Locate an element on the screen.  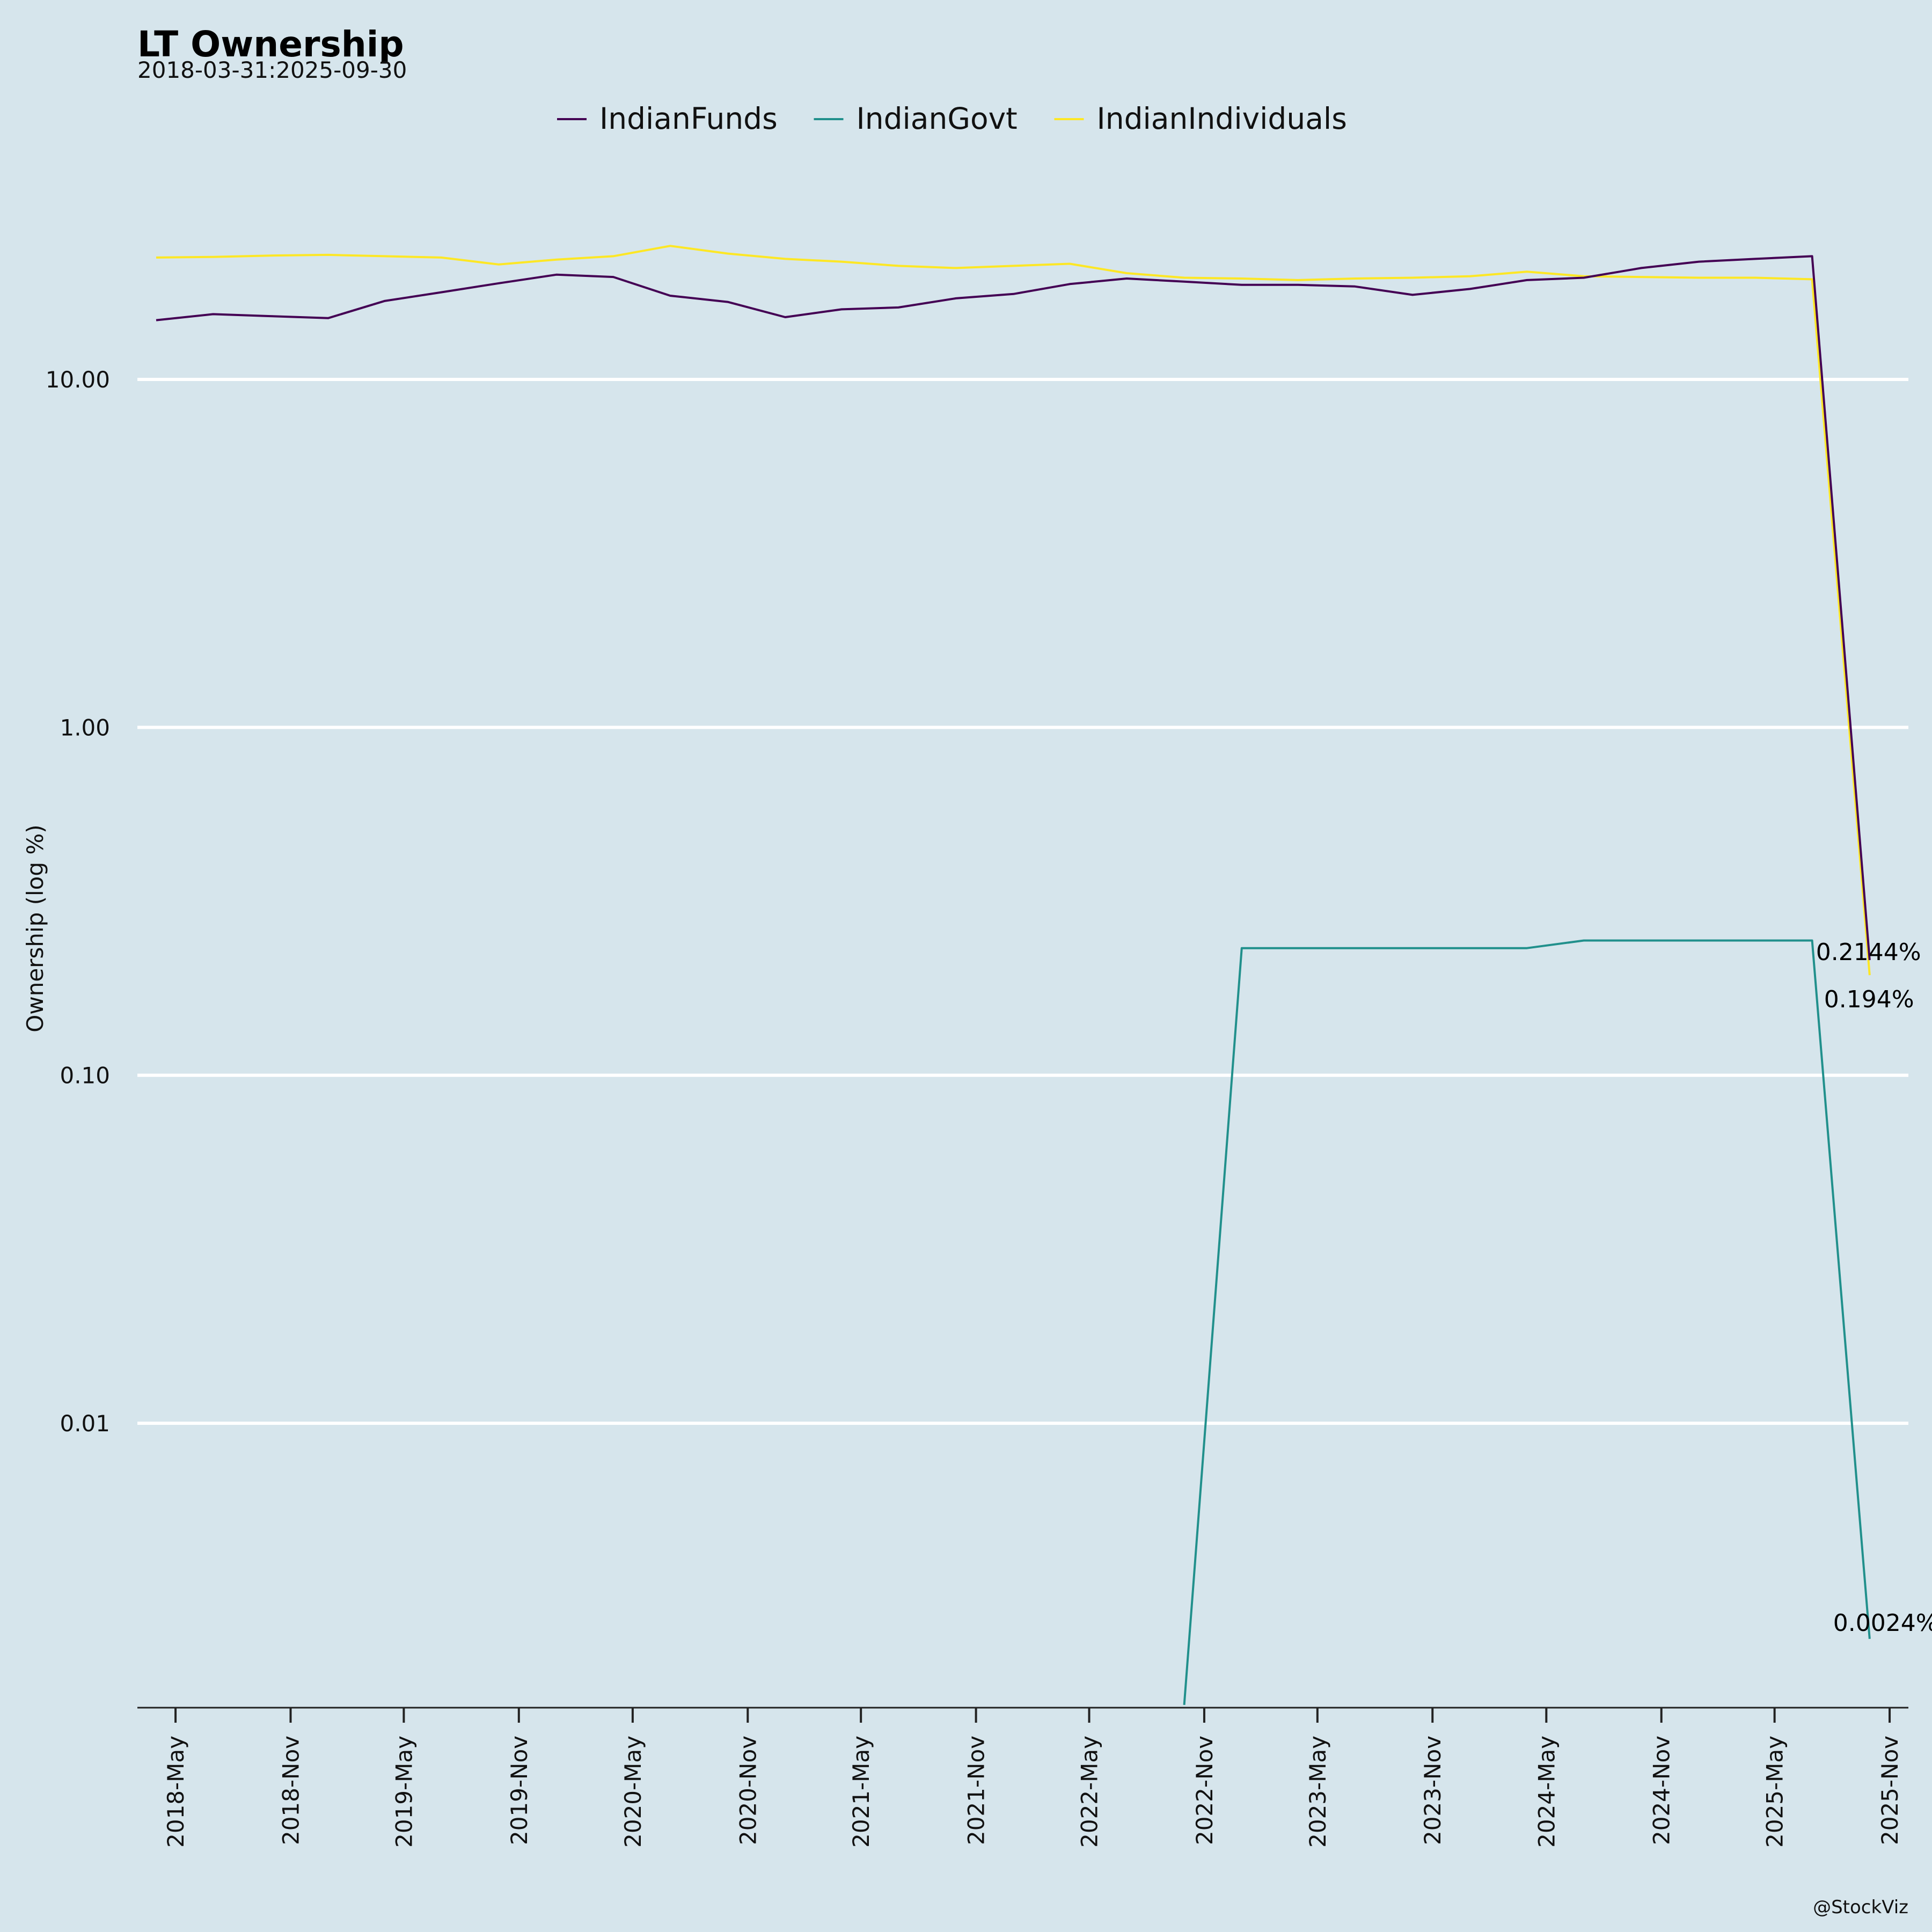
series-line-indiangovt is located at coordinates (1527, 1322).